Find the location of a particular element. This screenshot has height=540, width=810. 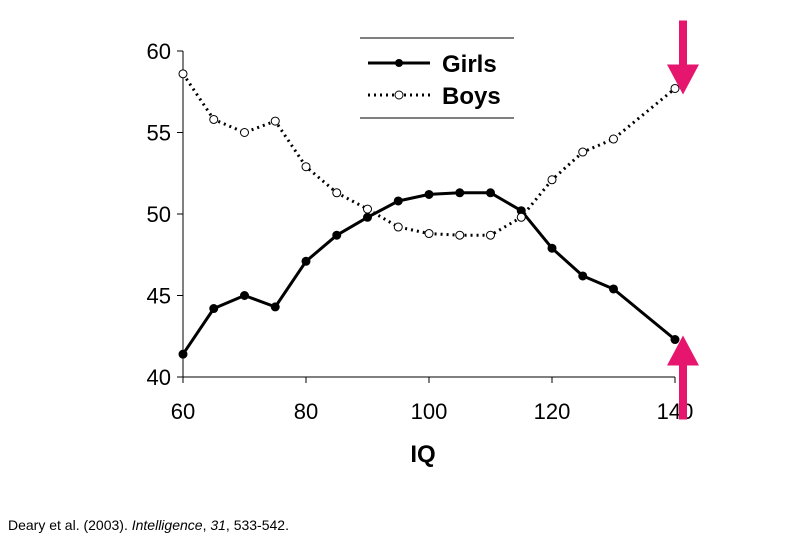

arrow-down is located at coordinates (683, 57).